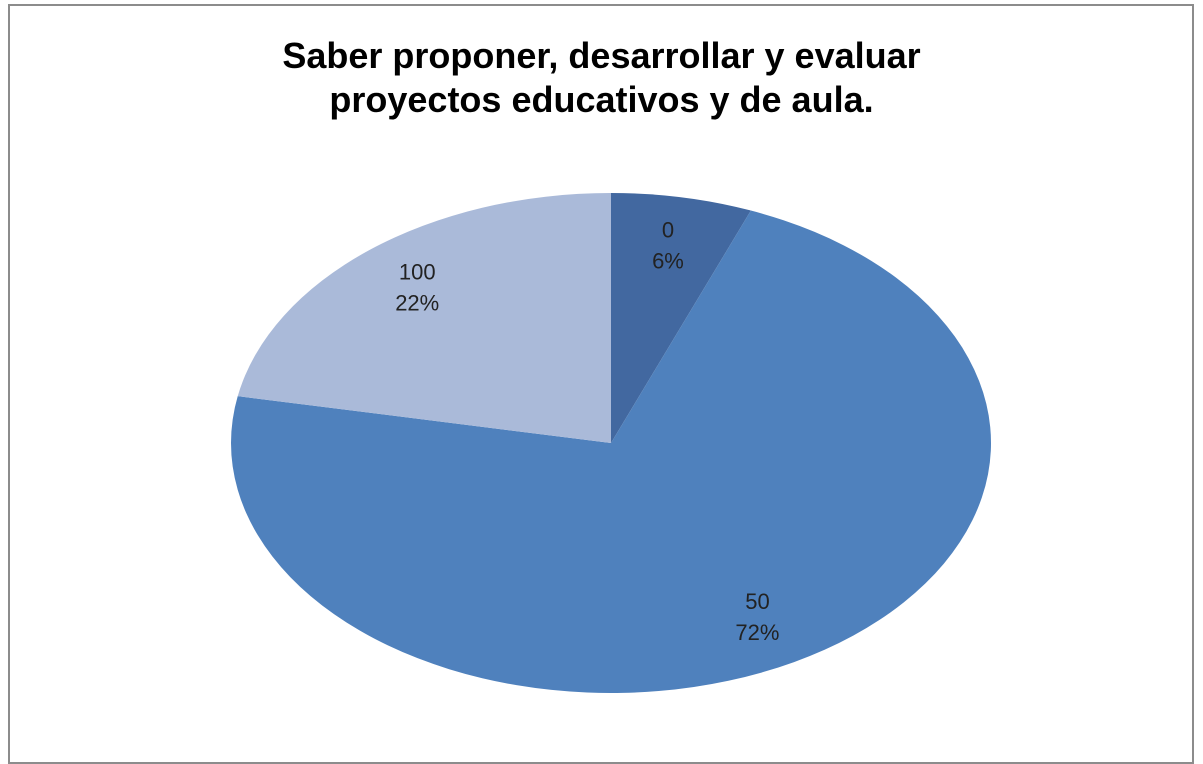 The image size is (1203, 764). Describe the element at coordinates (668, 260) in the screenshot. I see `slice-value-label: 6%` at that location.